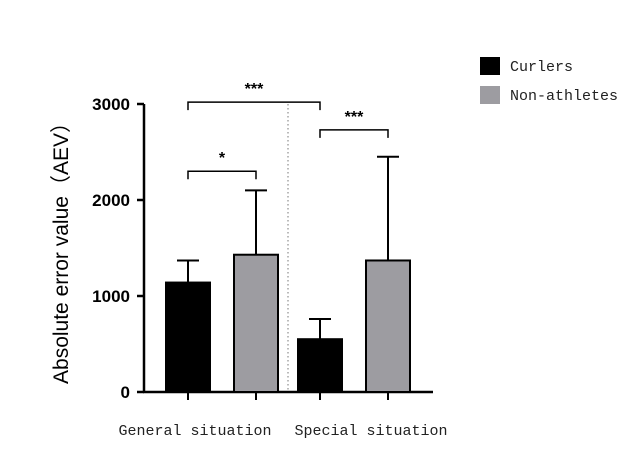  I want to click on y-tick-label: 1000, so click(111, 296).